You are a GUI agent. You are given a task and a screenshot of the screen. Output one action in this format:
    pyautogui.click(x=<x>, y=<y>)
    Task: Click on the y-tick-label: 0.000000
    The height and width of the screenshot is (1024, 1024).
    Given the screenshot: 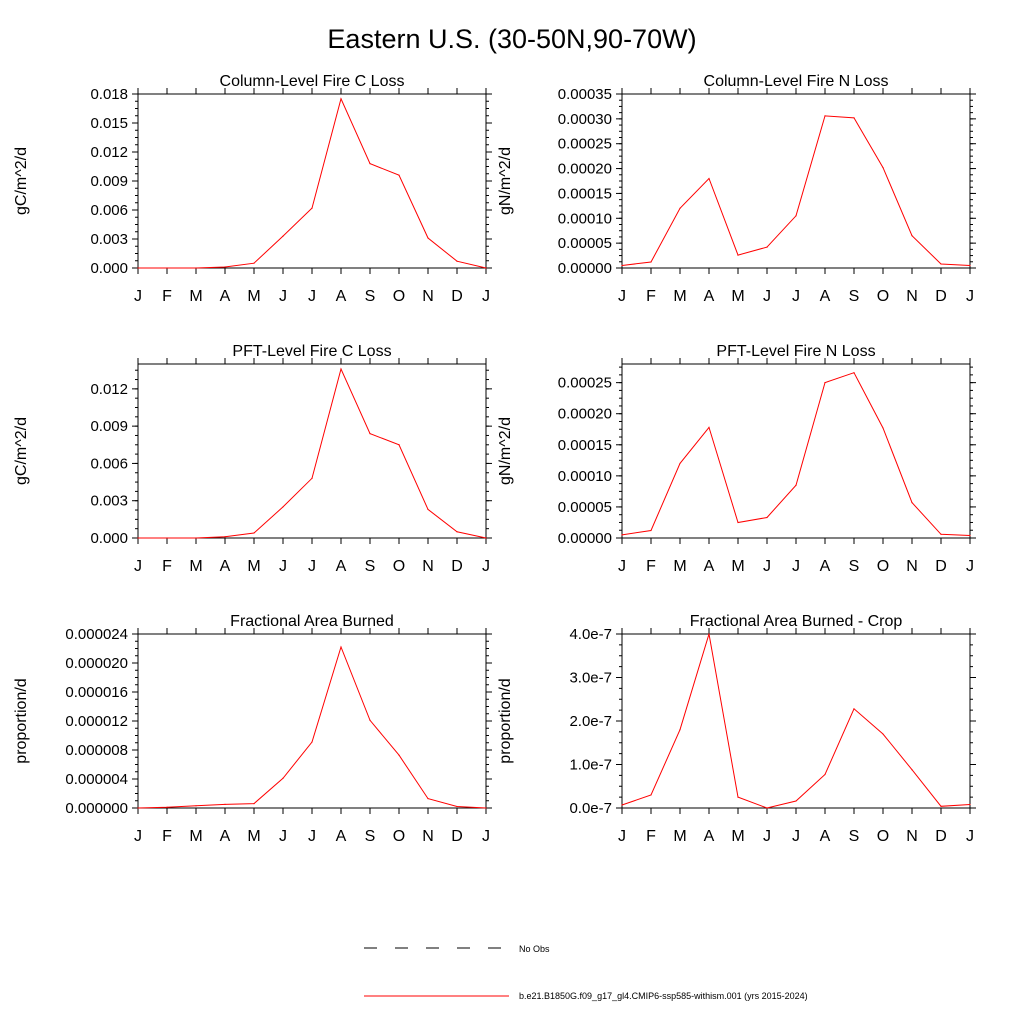 What is the action you would take?
    pyautogui.click(x=96, y=808)
    